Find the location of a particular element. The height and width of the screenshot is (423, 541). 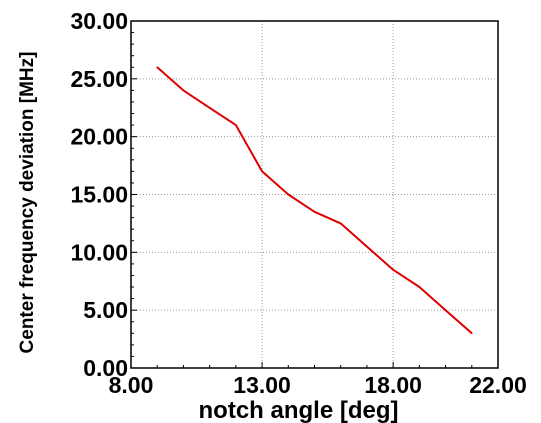

y-axis-title: Center frequency deviation [MHz] is located at coordinates (27, 203).